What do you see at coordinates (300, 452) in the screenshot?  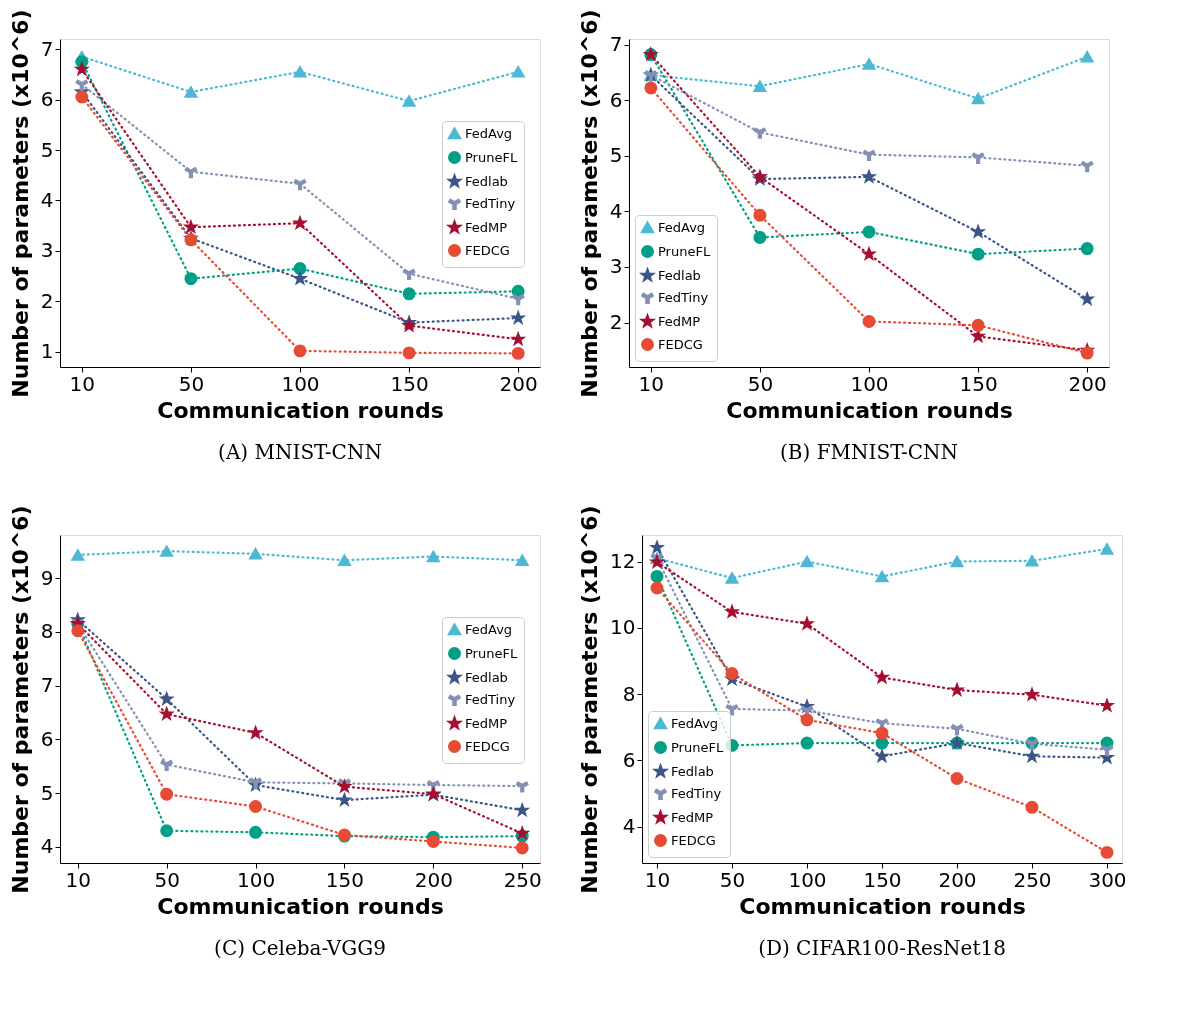 I see `text: (A) MNIST-CNN` at bounding box center [300, 452].